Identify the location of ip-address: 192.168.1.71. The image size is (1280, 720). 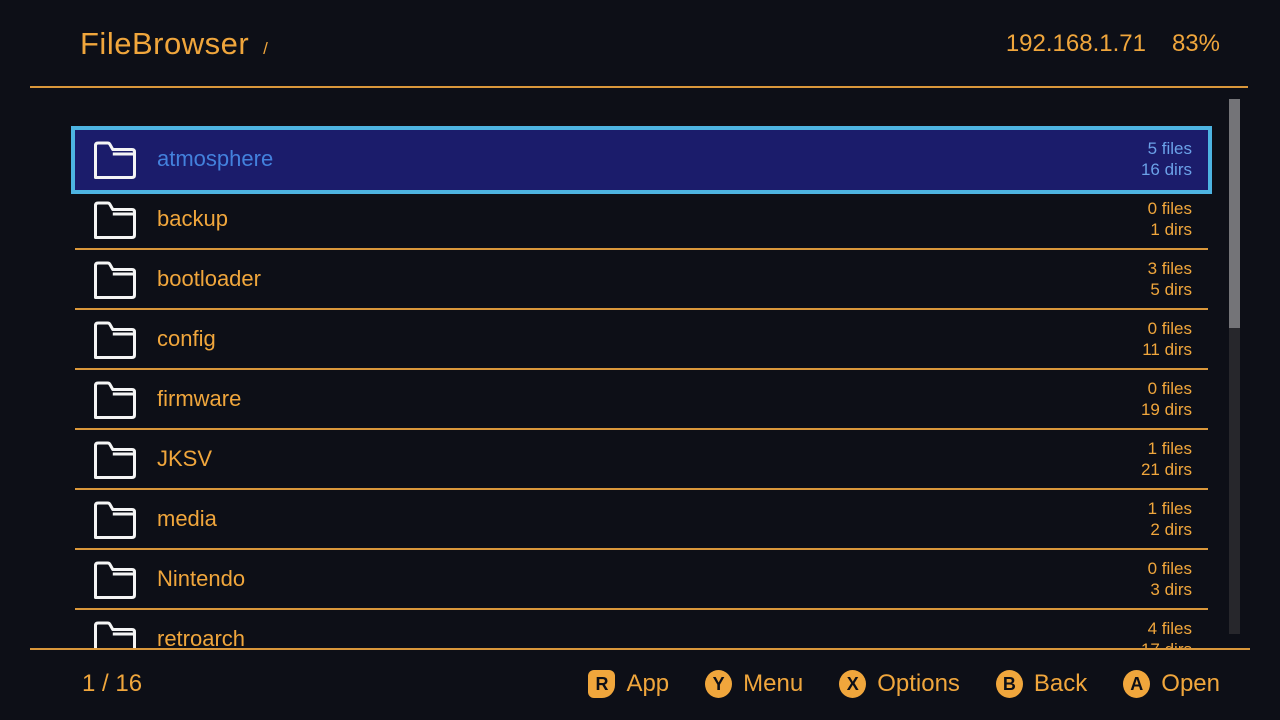
(1075, 43).